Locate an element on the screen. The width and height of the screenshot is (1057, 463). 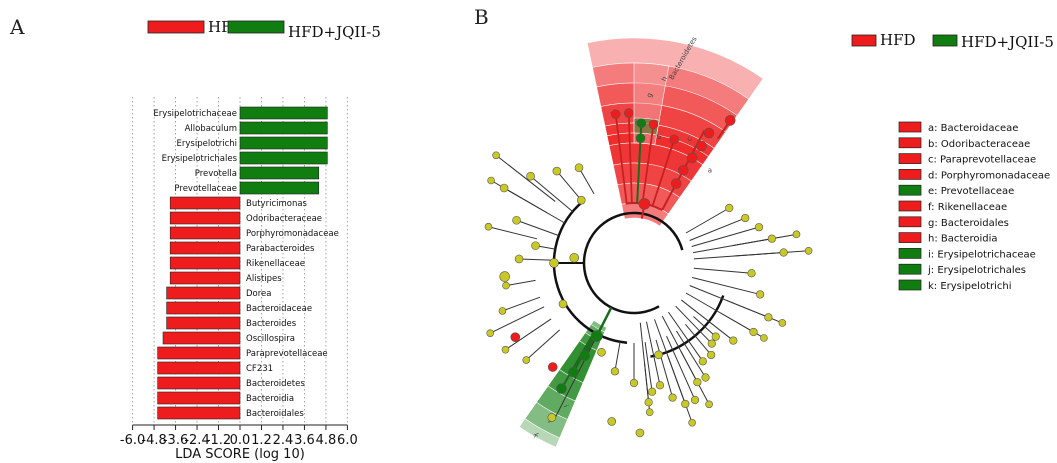
lda-bar-label: Bacteroidetes is located at coordinates (275, 384).